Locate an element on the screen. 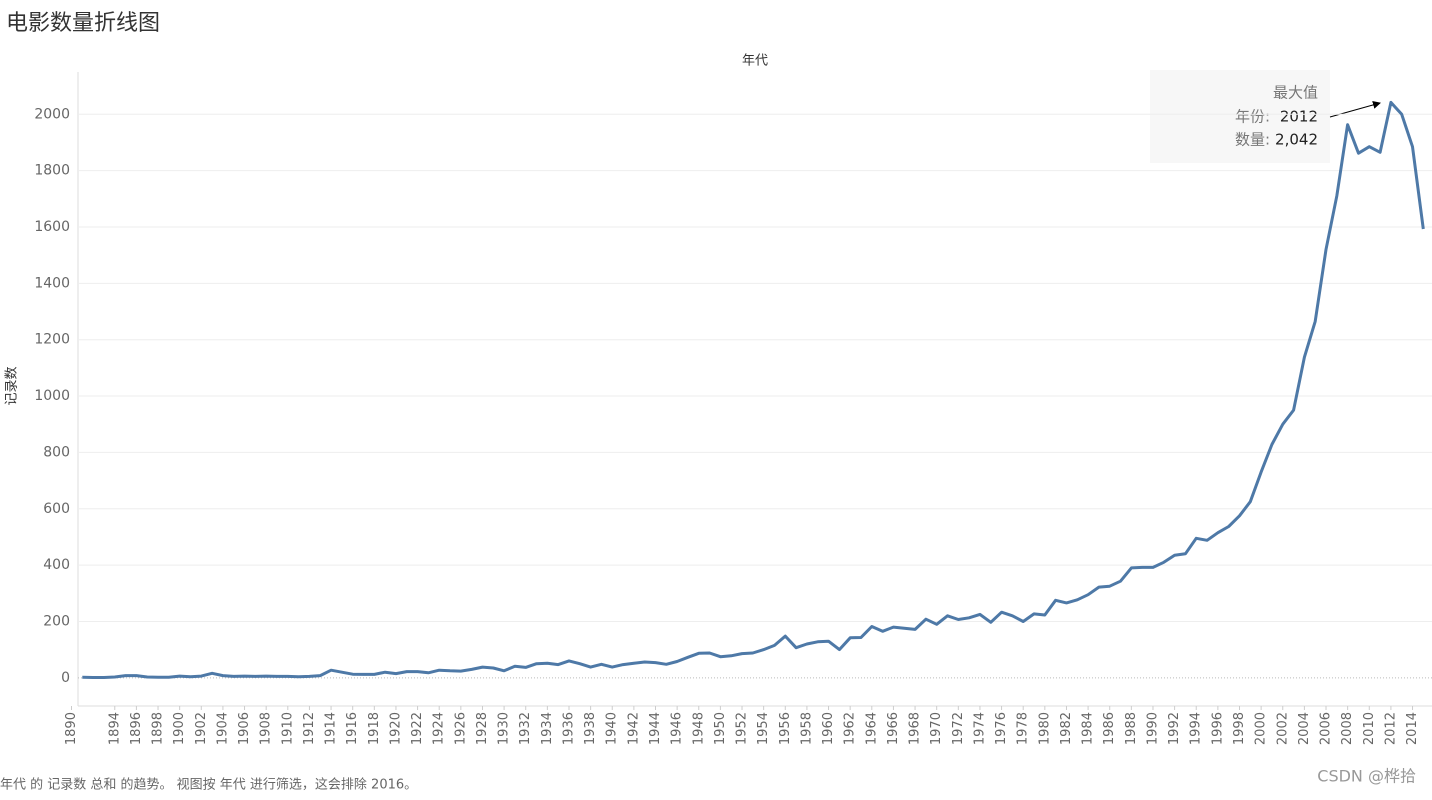 Image resolution: width=1432 pixels, height=800 pixels. x-tick-label: 2010 is located at coordinates (1369, 728).